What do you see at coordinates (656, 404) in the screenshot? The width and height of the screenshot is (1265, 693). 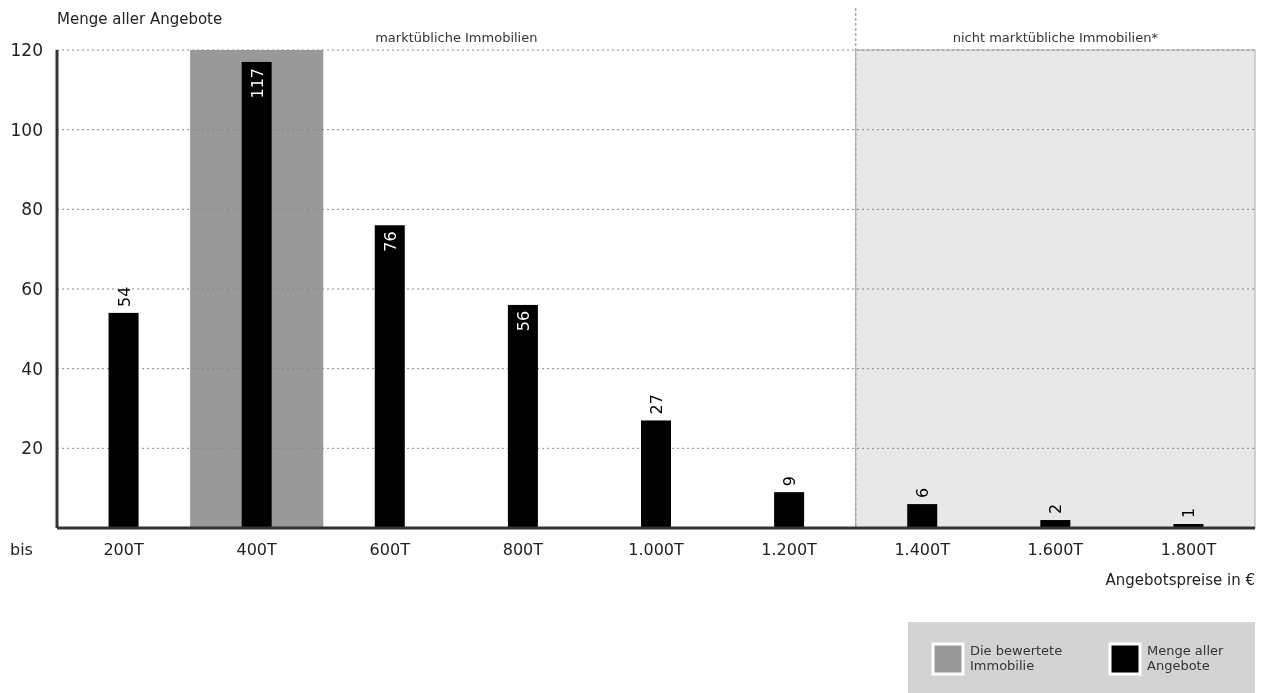 I see `data-label: 27` at bounding box center [656, 404].